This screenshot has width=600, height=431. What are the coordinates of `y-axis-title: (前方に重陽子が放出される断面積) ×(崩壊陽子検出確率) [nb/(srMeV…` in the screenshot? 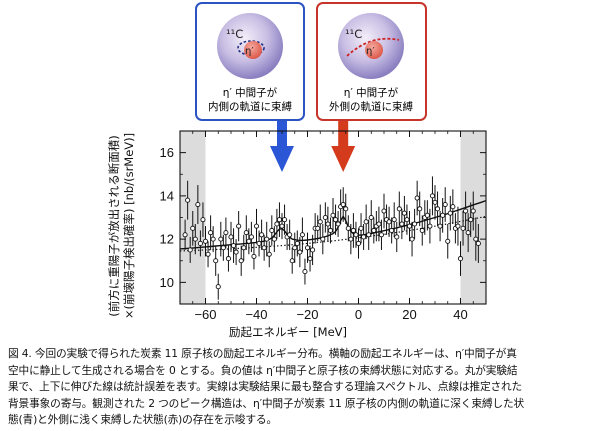 It's located at (121, 226).